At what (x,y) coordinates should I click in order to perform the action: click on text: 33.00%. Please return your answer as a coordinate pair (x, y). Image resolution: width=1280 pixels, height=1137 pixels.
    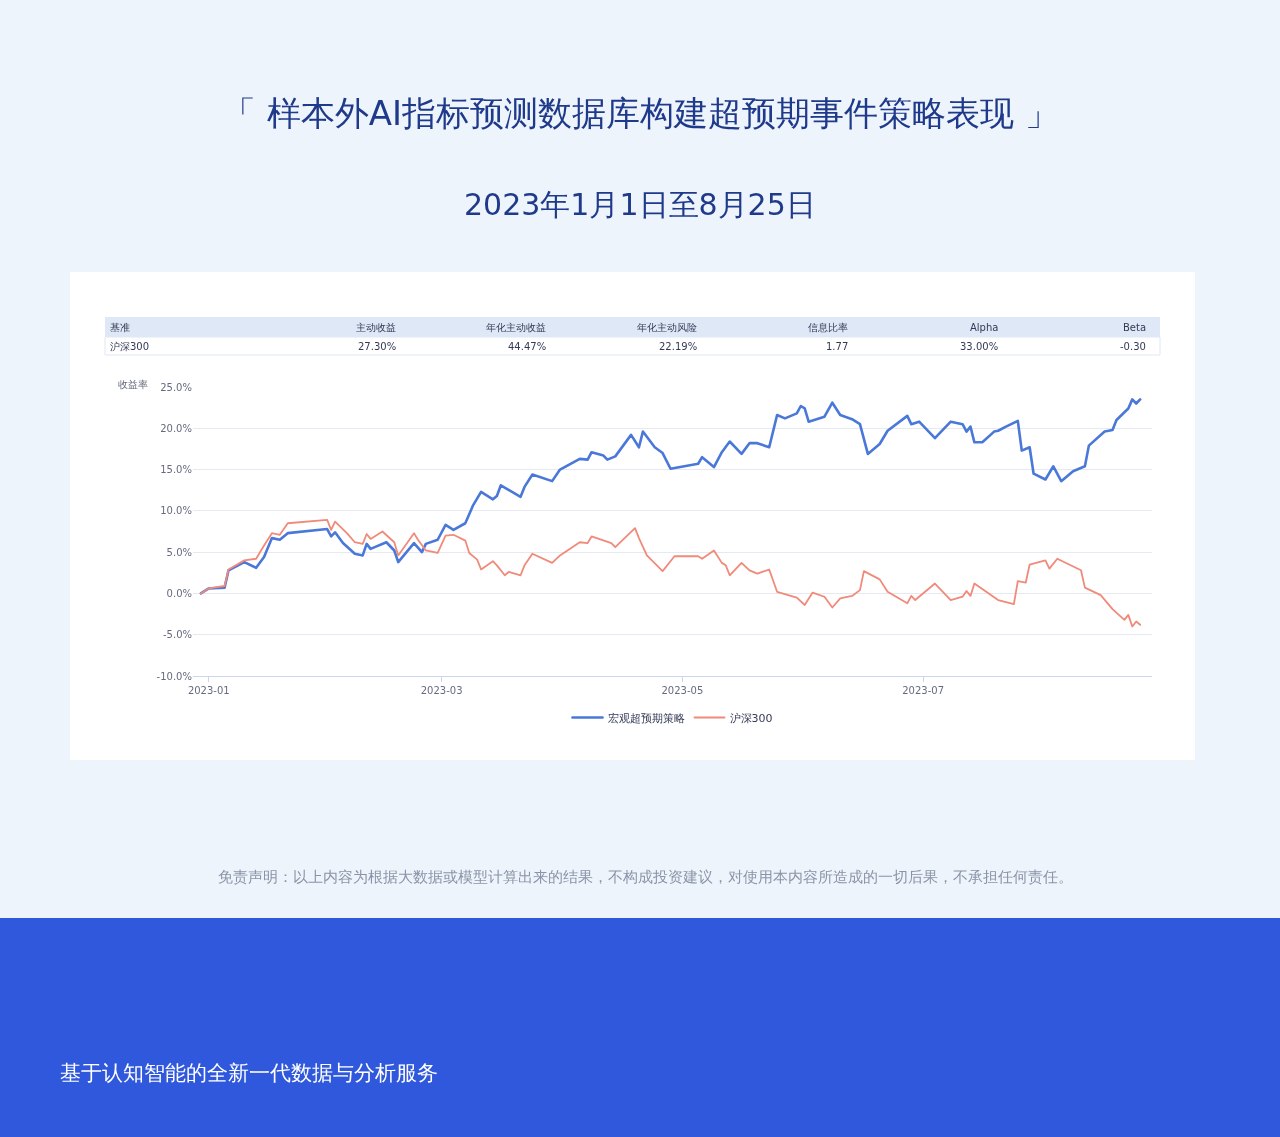
    Looking at the image, I should click on (979, 346).